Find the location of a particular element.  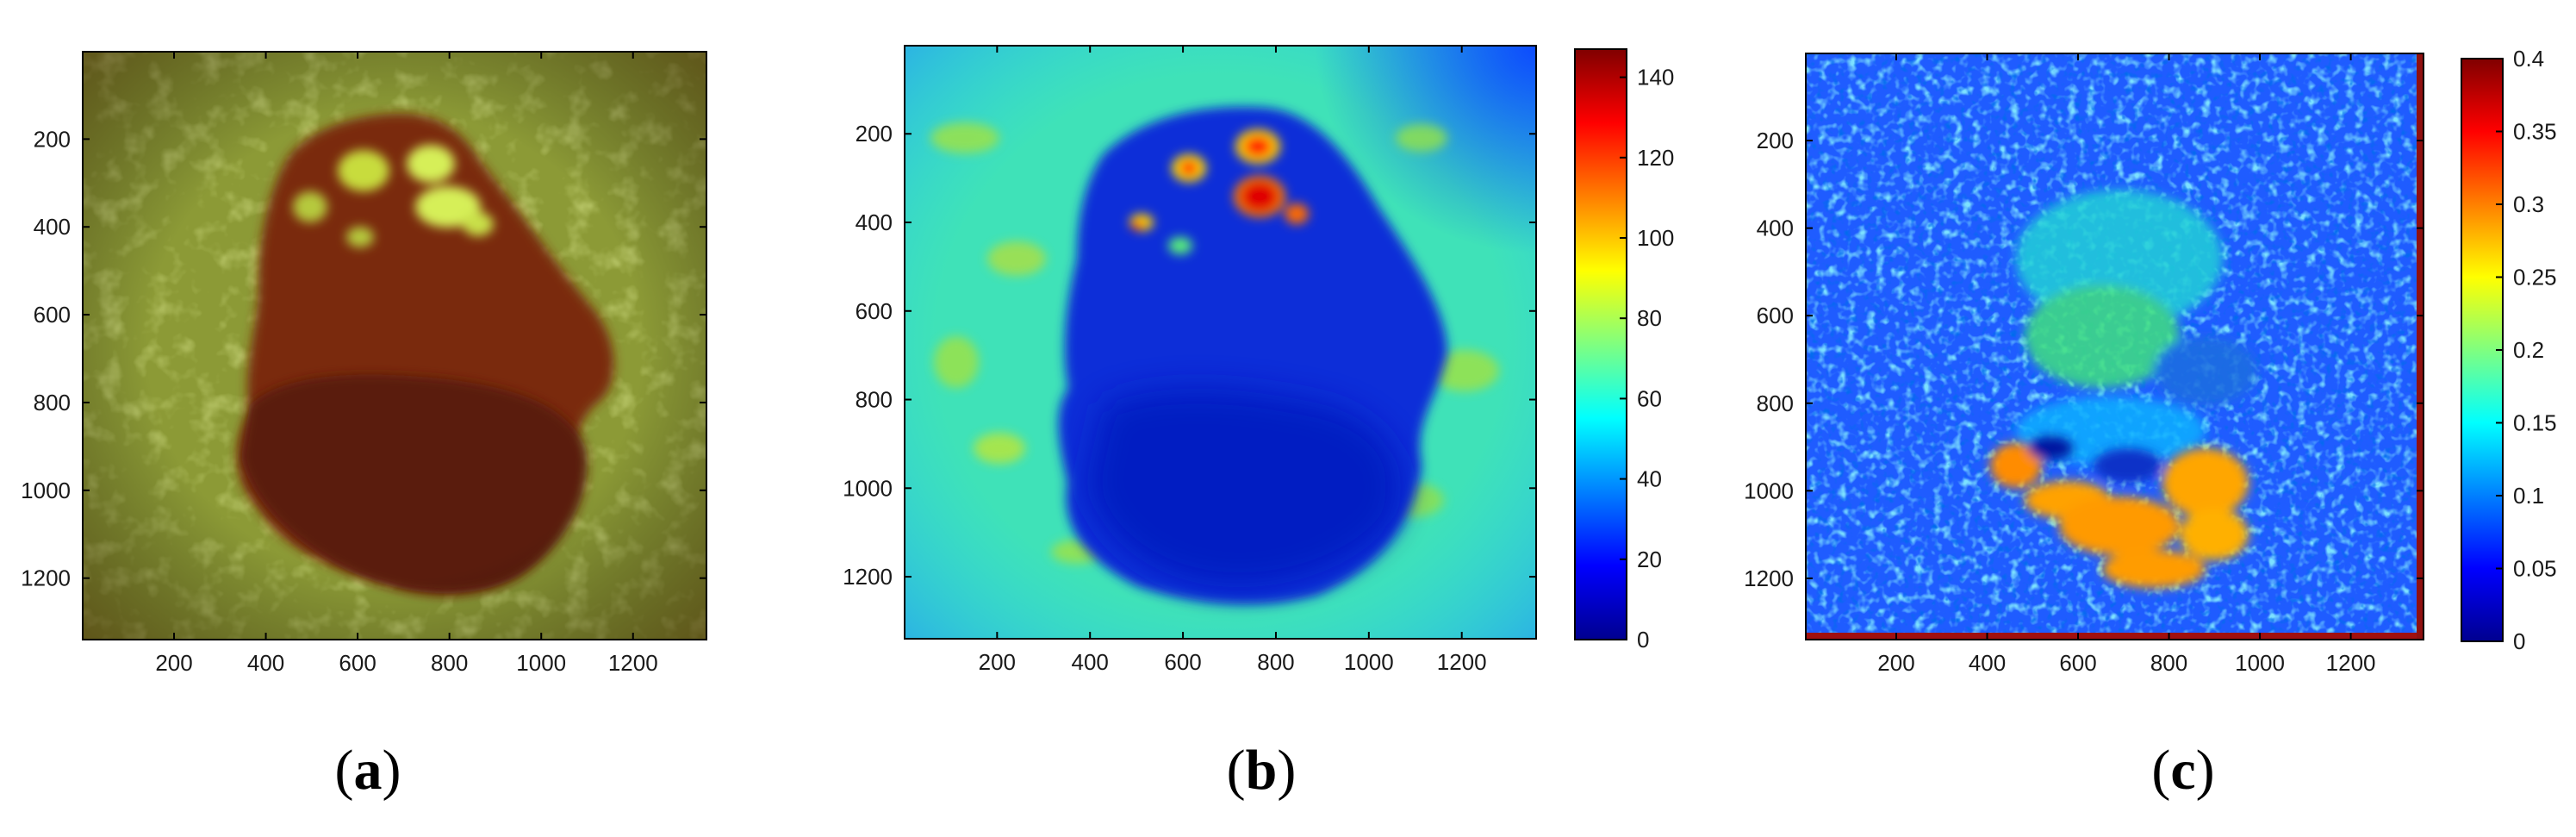

panel-b-x-tick-label: 800 is located at coordinates (1276, 662).